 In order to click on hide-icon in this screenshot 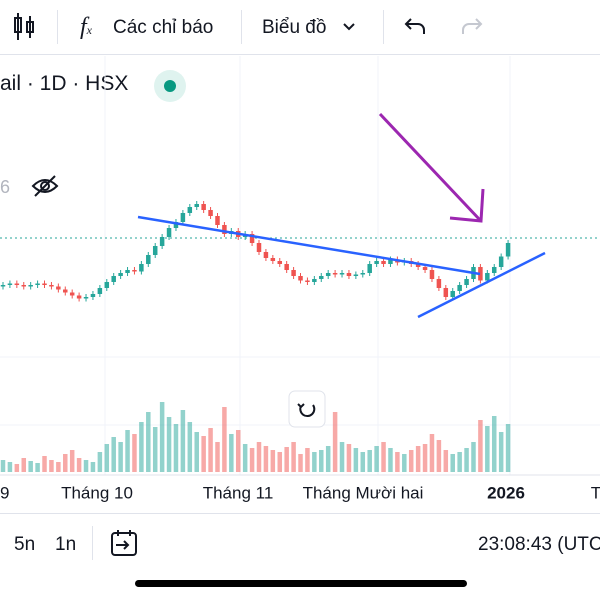, I will do `click(45, 186)`.